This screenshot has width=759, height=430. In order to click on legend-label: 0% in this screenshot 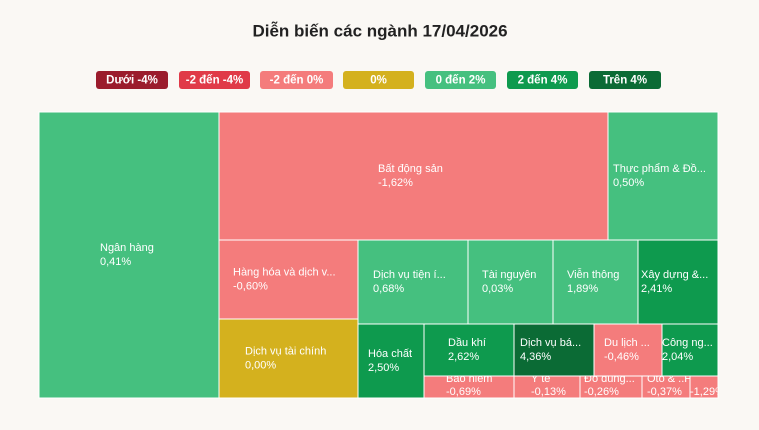, I will do `click(378, 81)`.